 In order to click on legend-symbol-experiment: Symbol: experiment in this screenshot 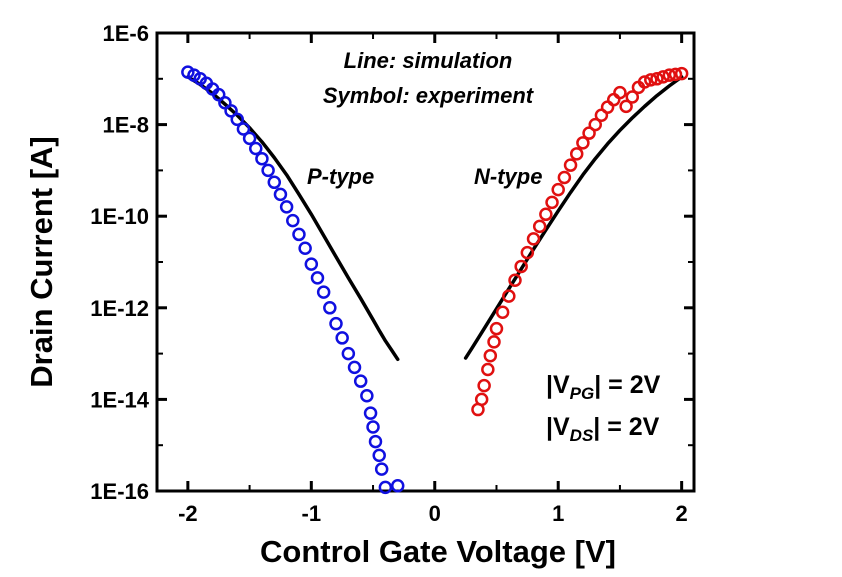, I will do `click(429, 95)`.